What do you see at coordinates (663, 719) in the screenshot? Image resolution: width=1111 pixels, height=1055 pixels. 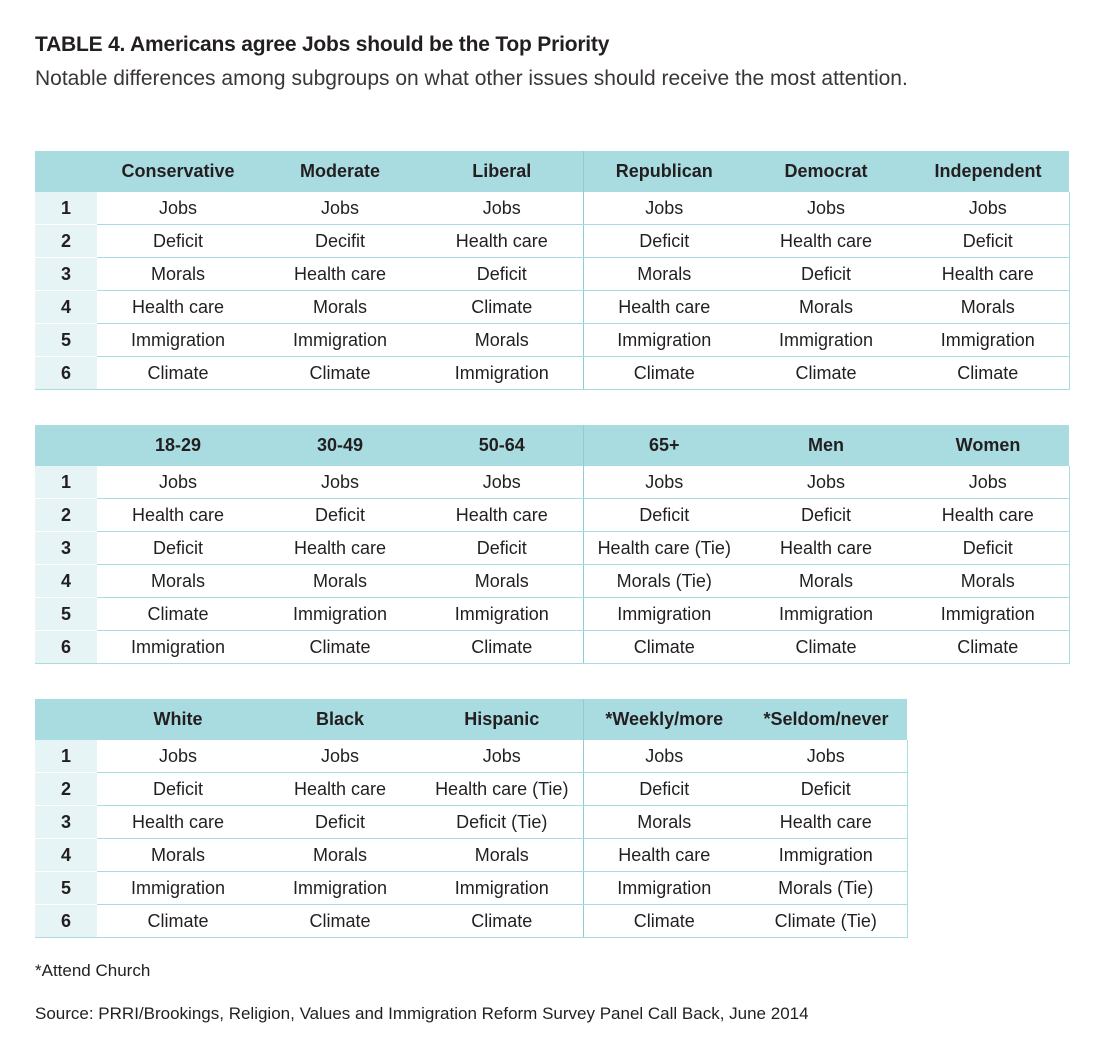 I see `column-header: *Weekly/more` at bounding box center [663, 719].